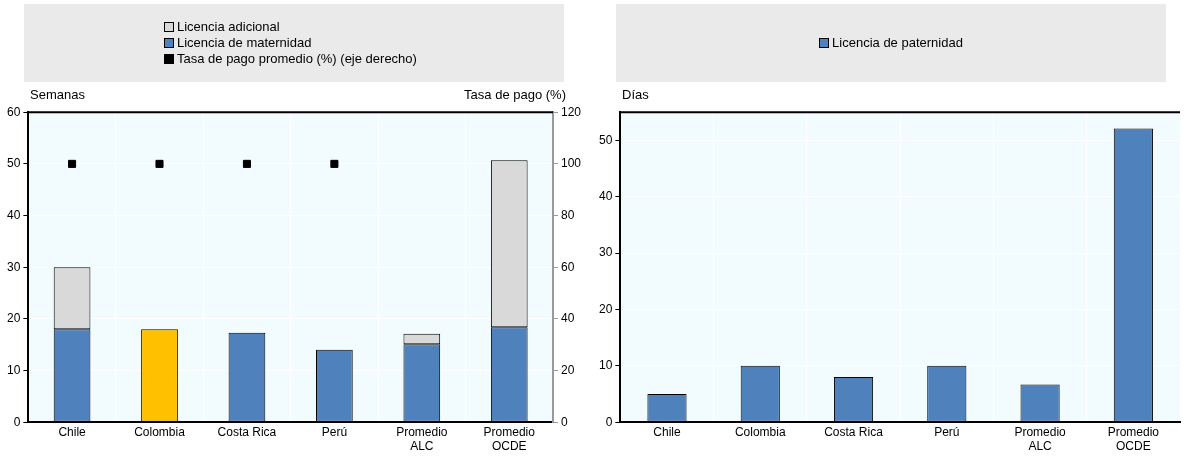 This screenshot has width=1195, height=473. I want to click on y-axis-title: Días, so click(635, 94).